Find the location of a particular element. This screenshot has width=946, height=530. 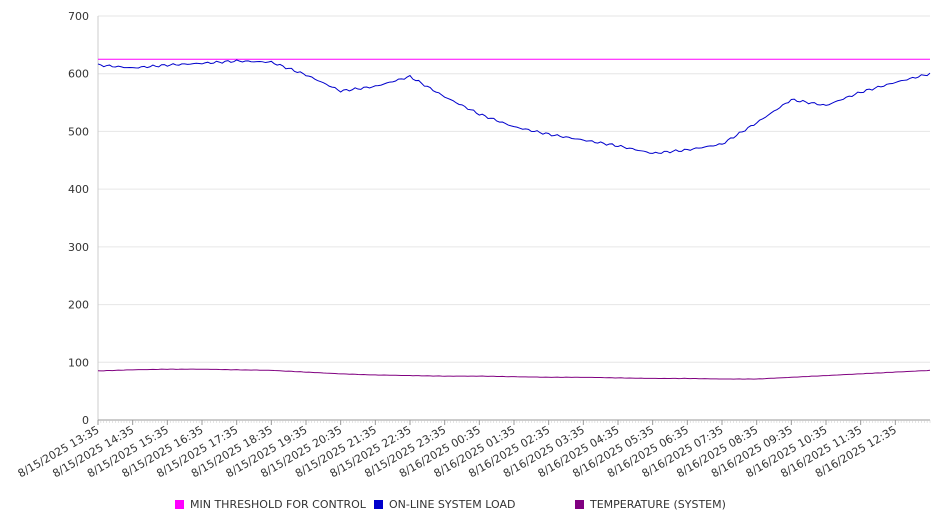

legend-item: MIN THRESHOLD FOR CONTROL is located at coordinates (270, 504).